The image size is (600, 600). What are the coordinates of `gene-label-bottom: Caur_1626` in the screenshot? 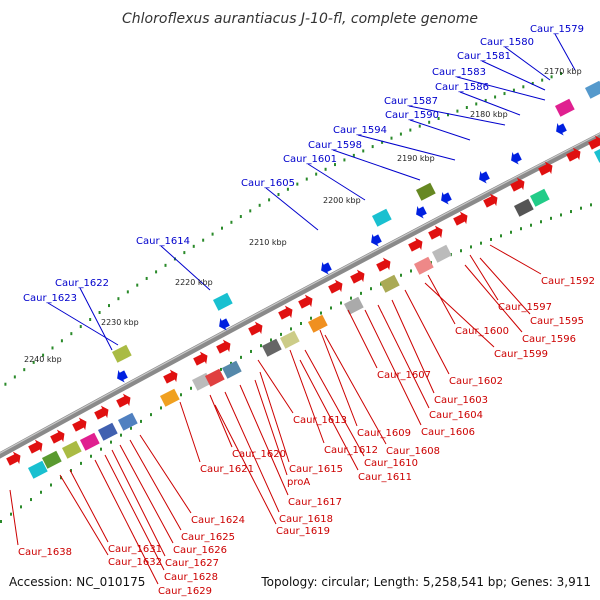 It's located at (200, 550).